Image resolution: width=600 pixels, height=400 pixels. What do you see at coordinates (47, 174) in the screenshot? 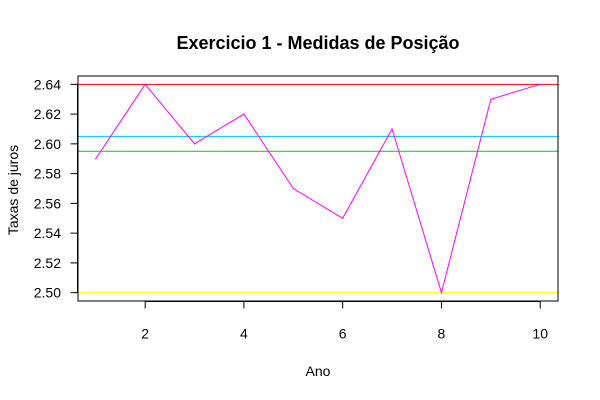
I see `y-tick-label: 2.58` at bounding box center [47, 174].